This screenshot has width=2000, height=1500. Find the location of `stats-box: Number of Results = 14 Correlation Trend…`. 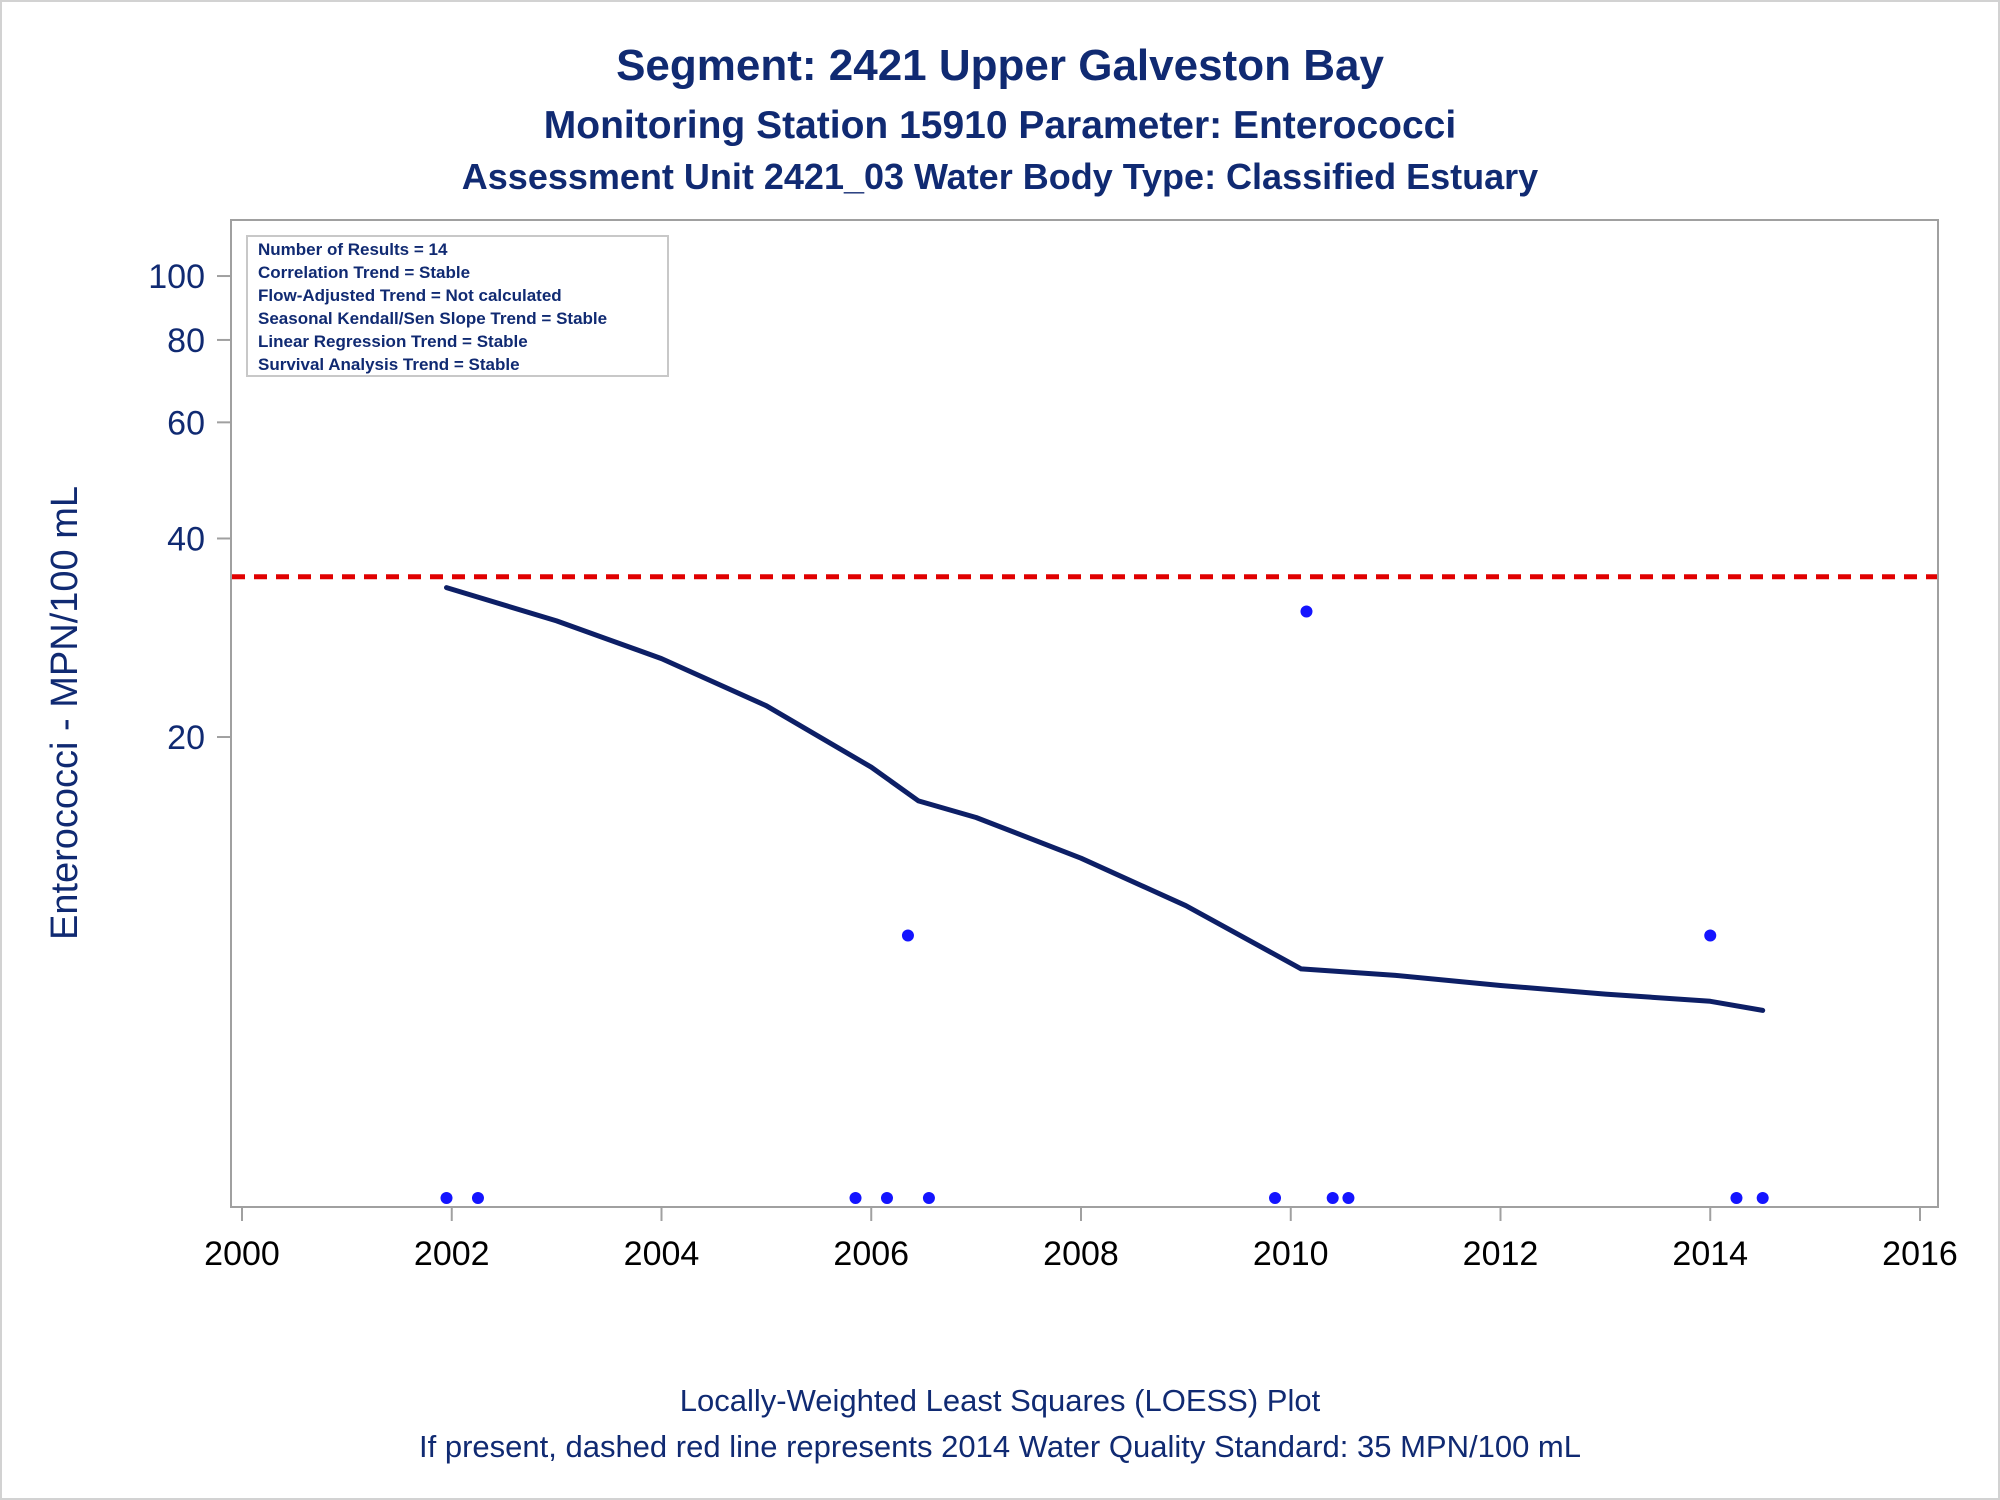

stats-box: Number of Results = 14 Correlation Trend… is located at coordinates (457, 306).